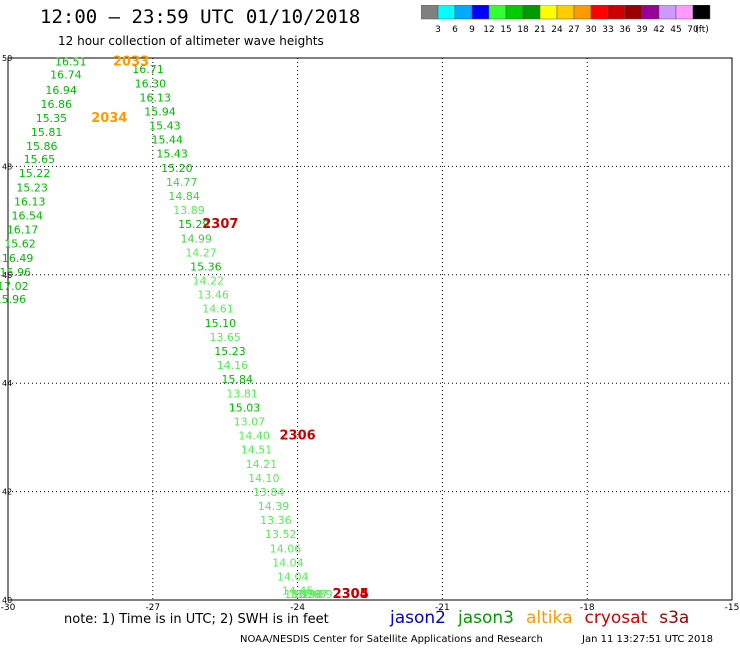 The height and width of the screenshot is (650, 740). I want to click on legend-item-altika: altika, so click(549, 618).